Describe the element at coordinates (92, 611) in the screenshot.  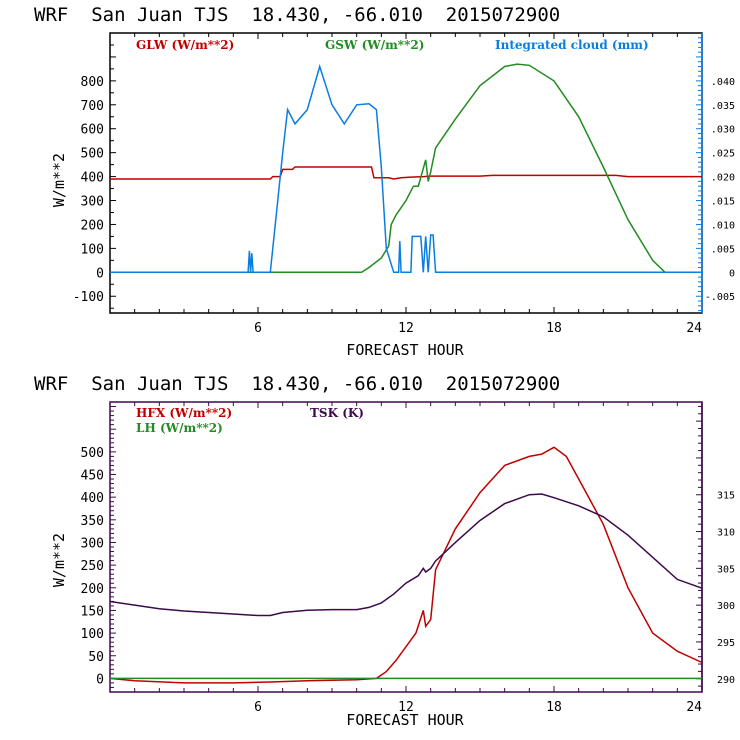
I see `y-tick-label: 150` at that location.